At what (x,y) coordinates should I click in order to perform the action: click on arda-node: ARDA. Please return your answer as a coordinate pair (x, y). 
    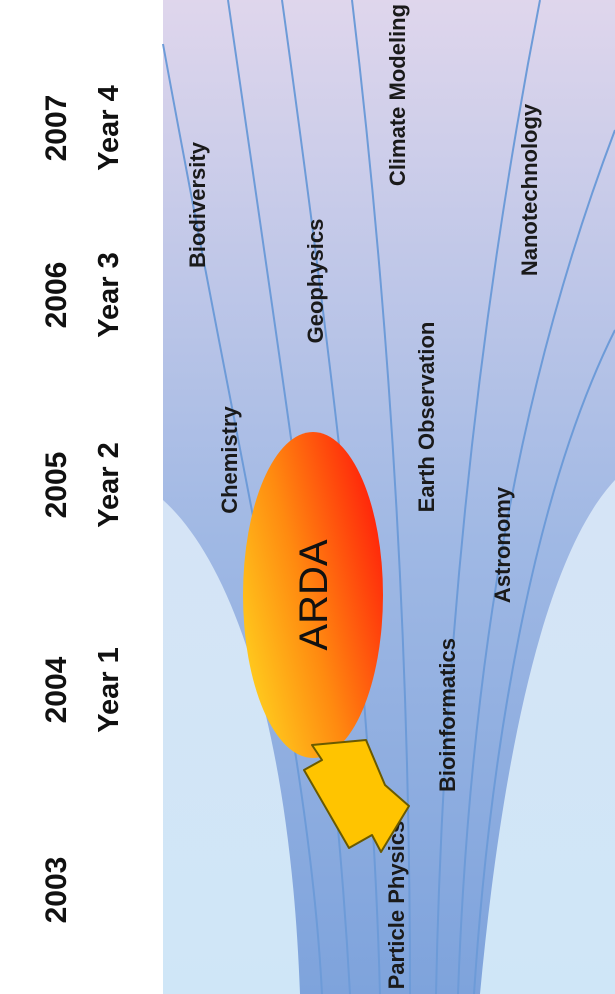
    Looking at the image, I should click on (313, 595).